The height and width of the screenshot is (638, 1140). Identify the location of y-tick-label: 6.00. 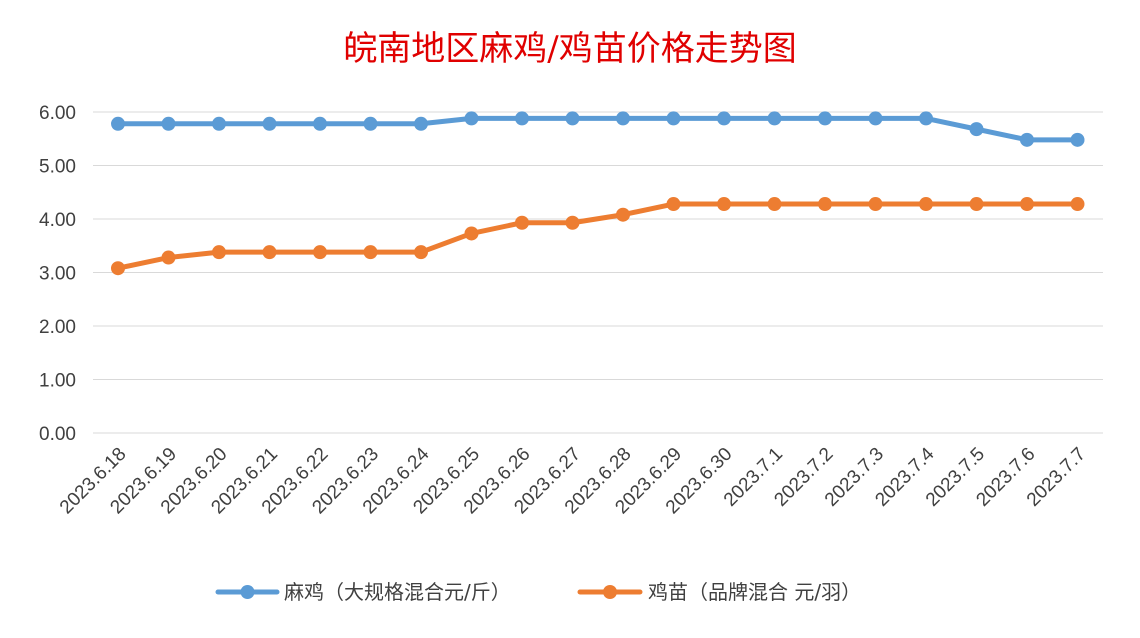
(57, 113).